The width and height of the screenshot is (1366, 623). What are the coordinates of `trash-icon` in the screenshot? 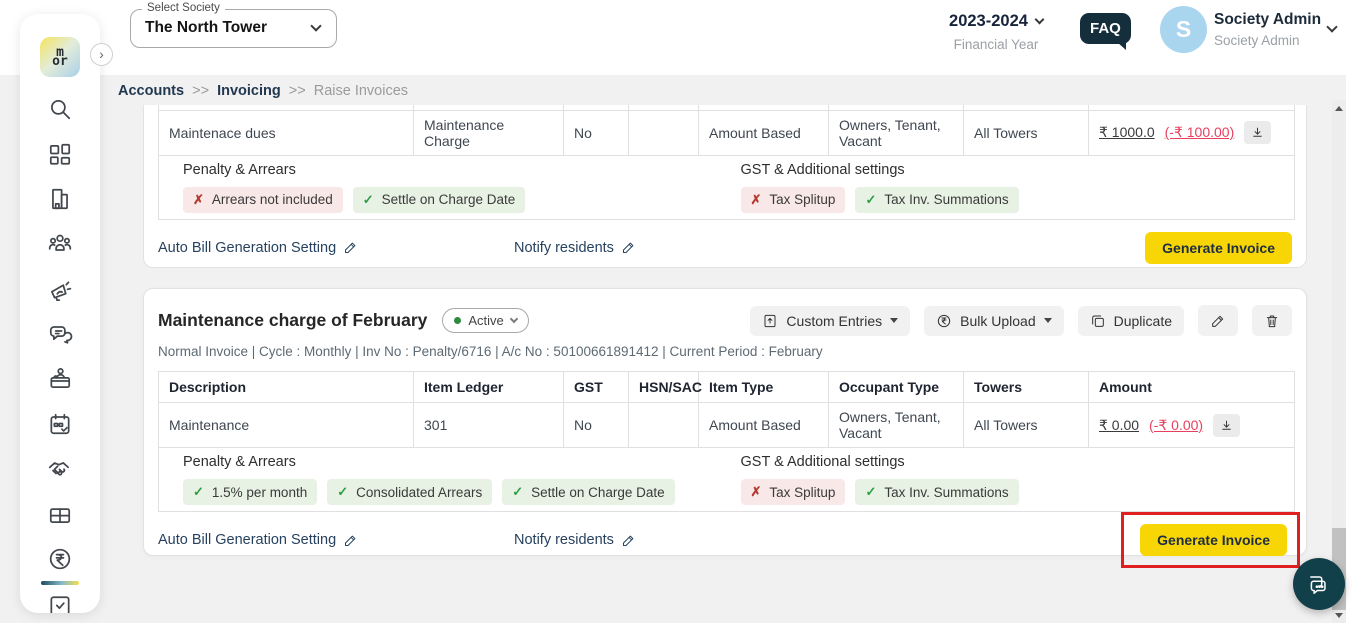 It's located at (1272, 321).